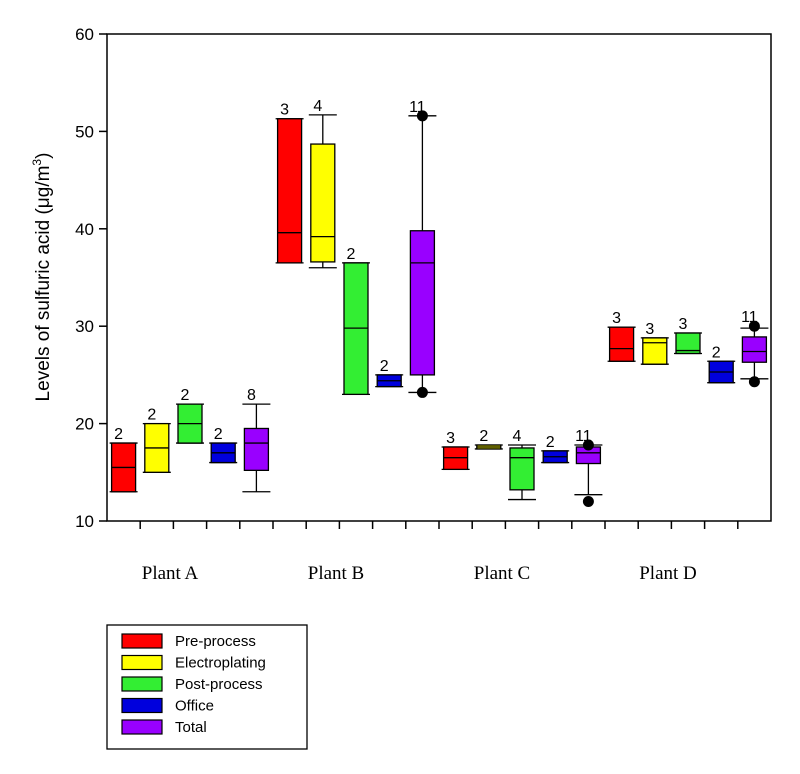 The image size is (800, 774). Describe the element at coordinates (336, 573) in the screenshot. I see `group-label: Plant B` at that location.